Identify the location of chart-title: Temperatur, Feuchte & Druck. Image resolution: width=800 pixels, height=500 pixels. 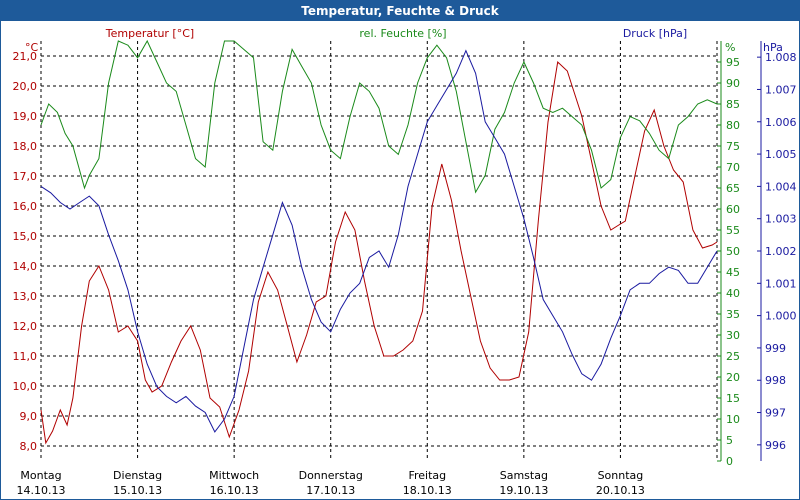
(400, 11).